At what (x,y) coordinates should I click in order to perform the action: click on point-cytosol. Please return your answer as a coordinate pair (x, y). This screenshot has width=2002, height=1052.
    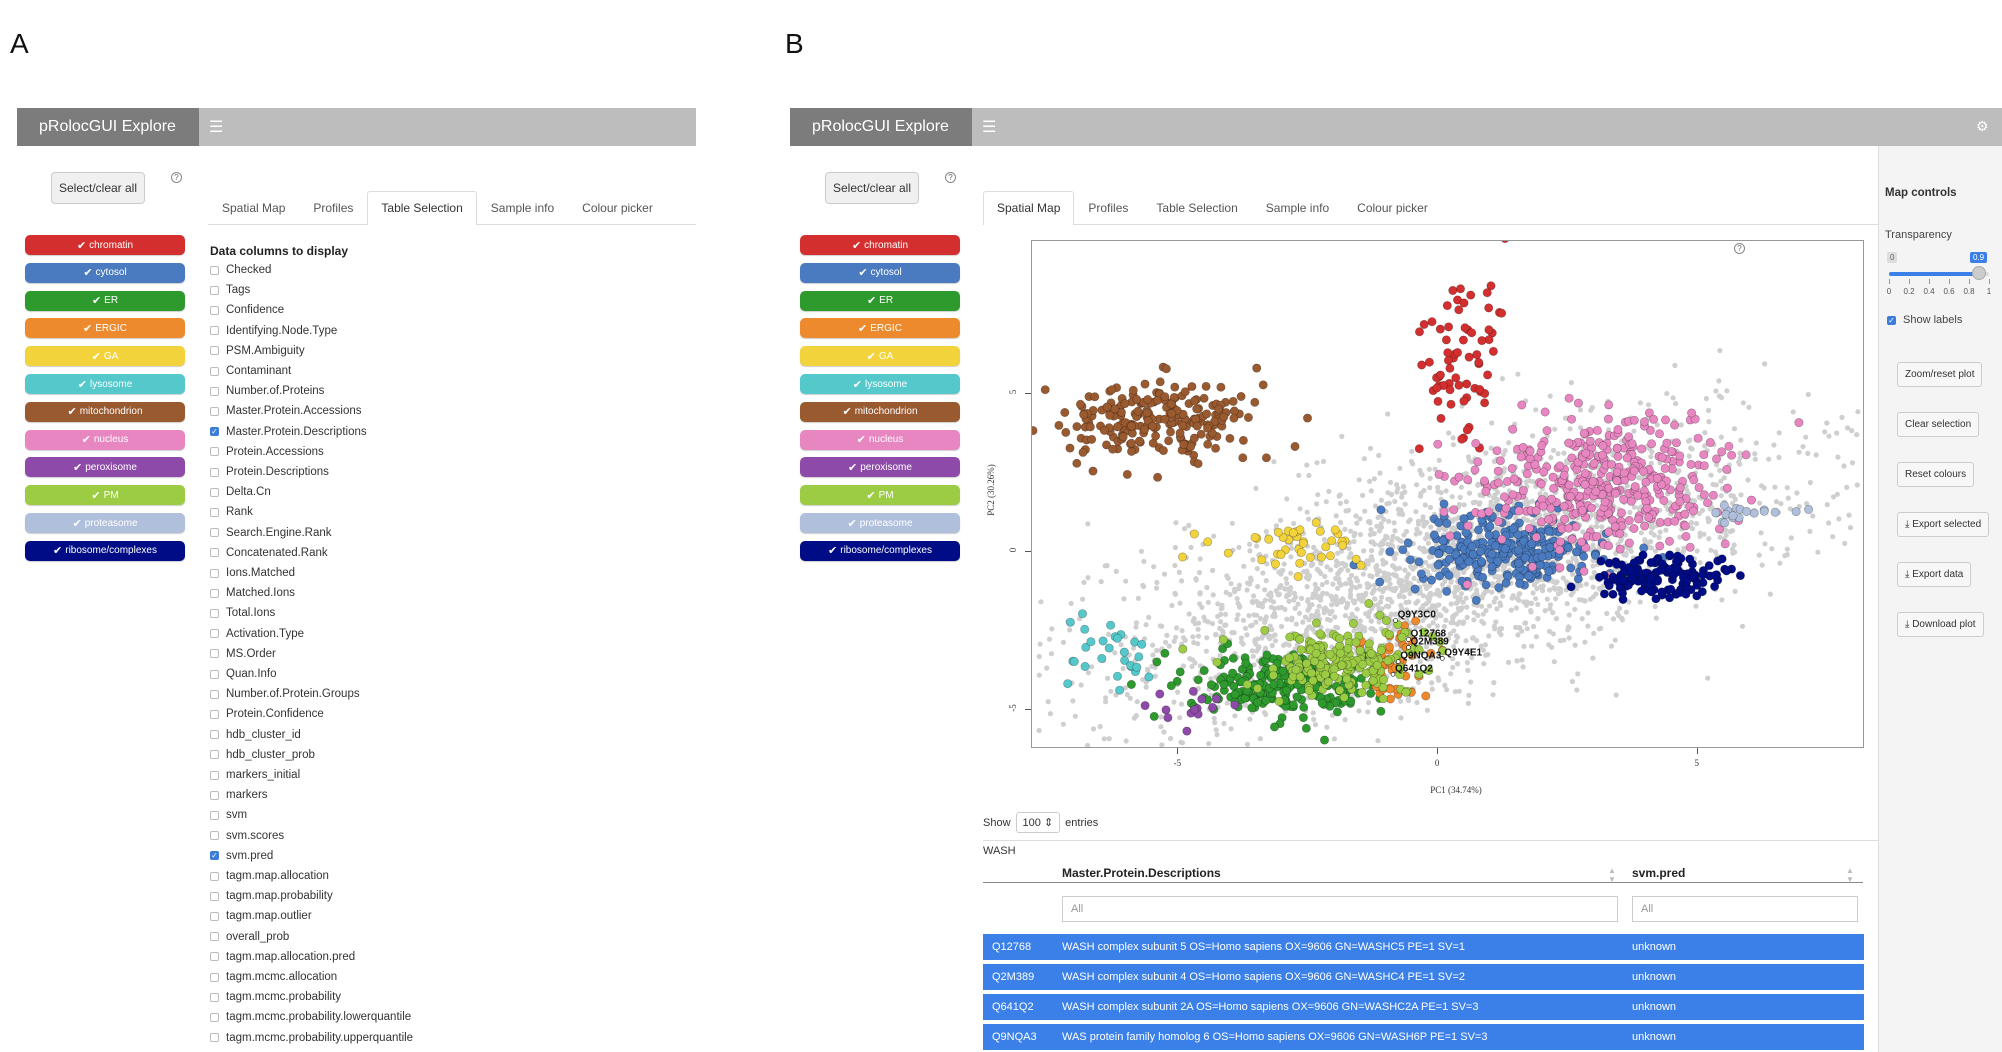
    Looking at the image, I should click on (1513, 529).